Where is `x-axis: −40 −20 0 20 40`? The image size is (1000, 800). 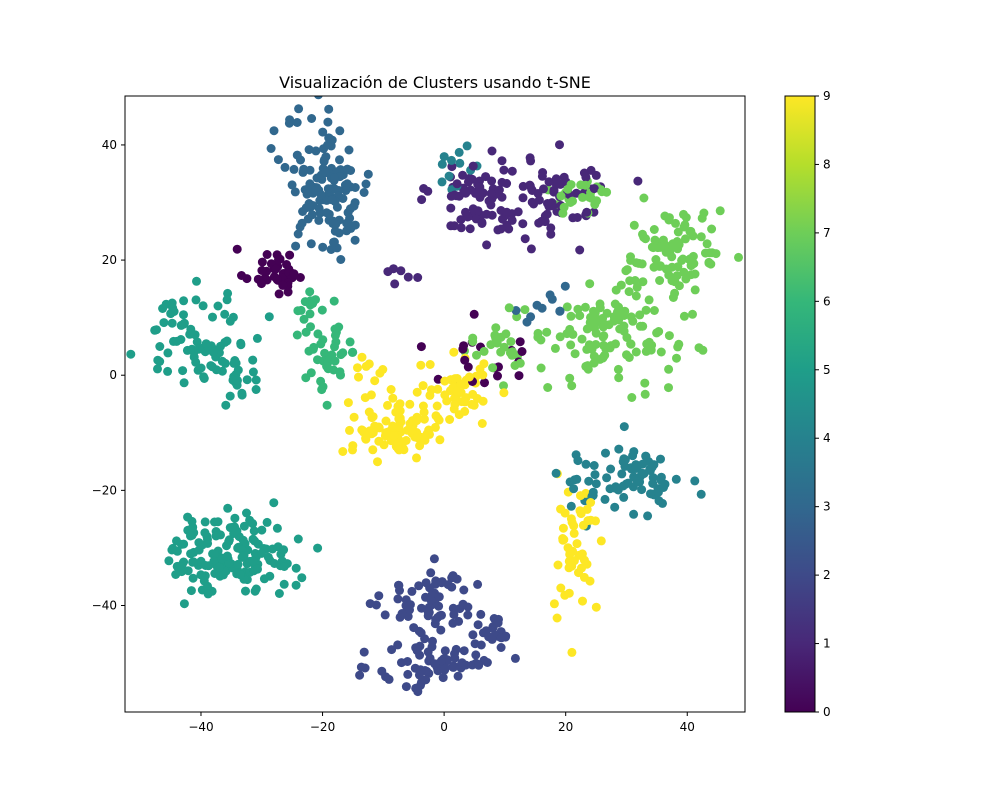 x-axis: −40 −20 0 20 40 is located at coordinates (441, 723).